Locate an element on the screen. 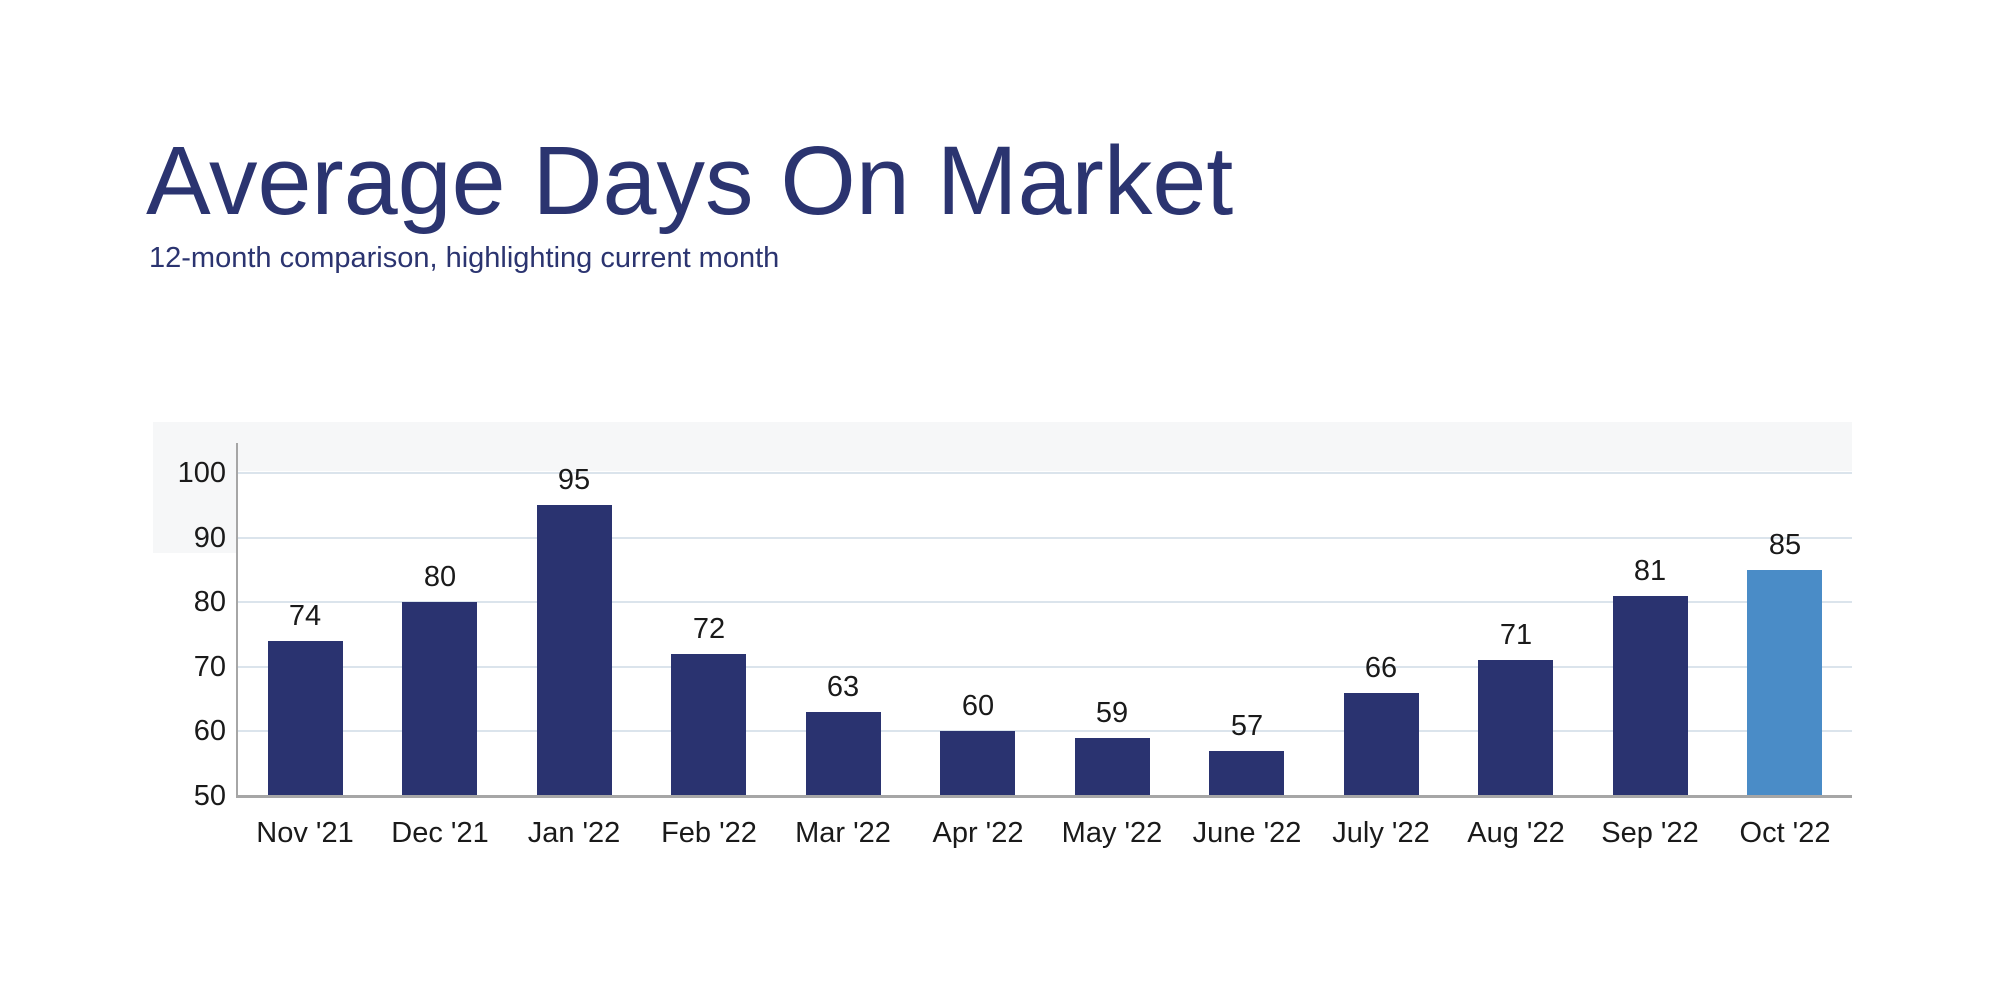 Image resolution: width=2000 pixels, height=1000 pixels. y-axis-tick-label: 100 is located at coordinates (201, 473).